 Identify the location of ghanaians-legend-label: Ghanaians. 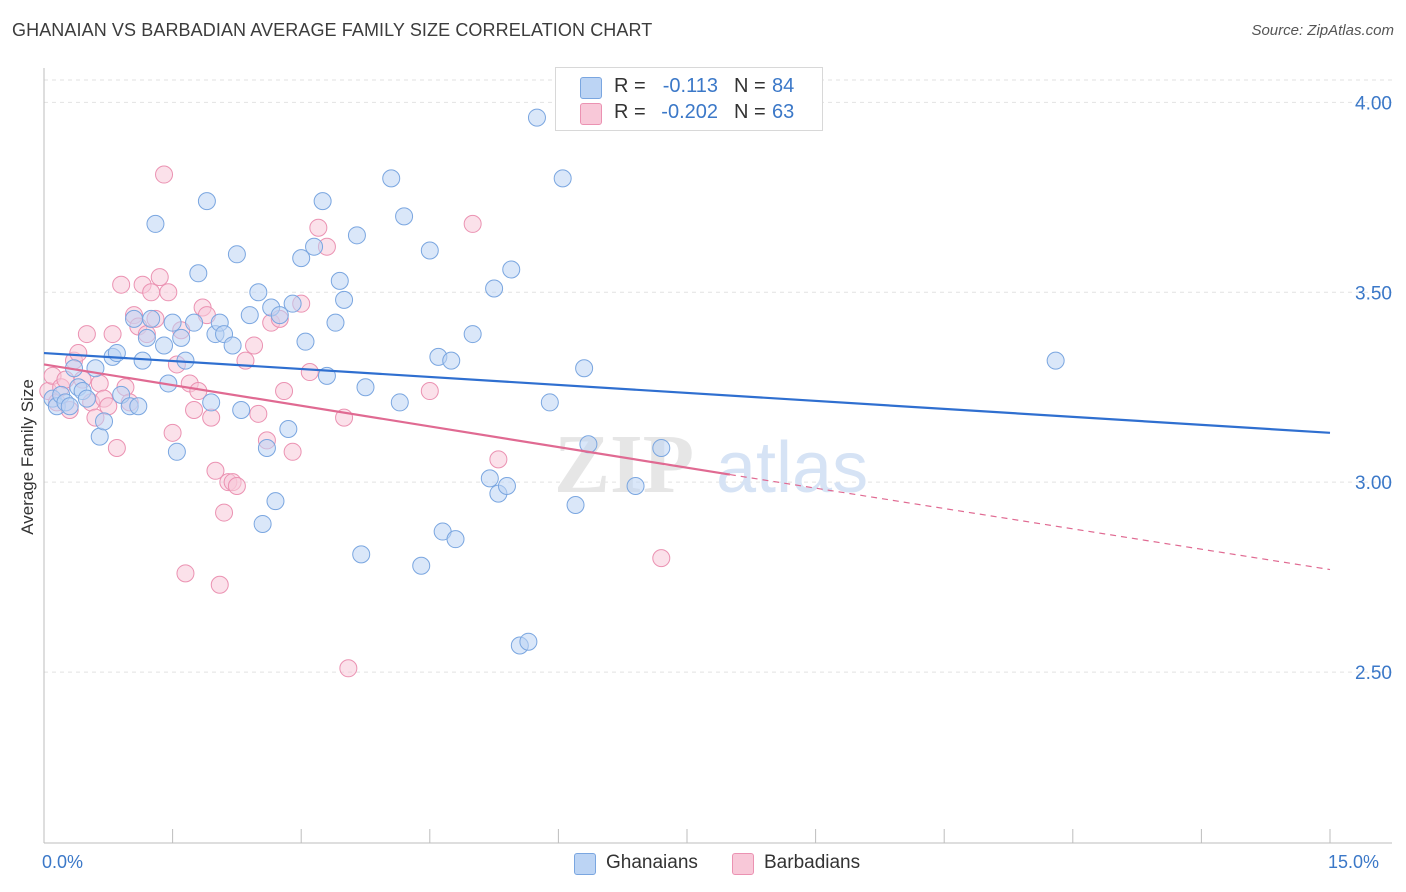
(652, 862).